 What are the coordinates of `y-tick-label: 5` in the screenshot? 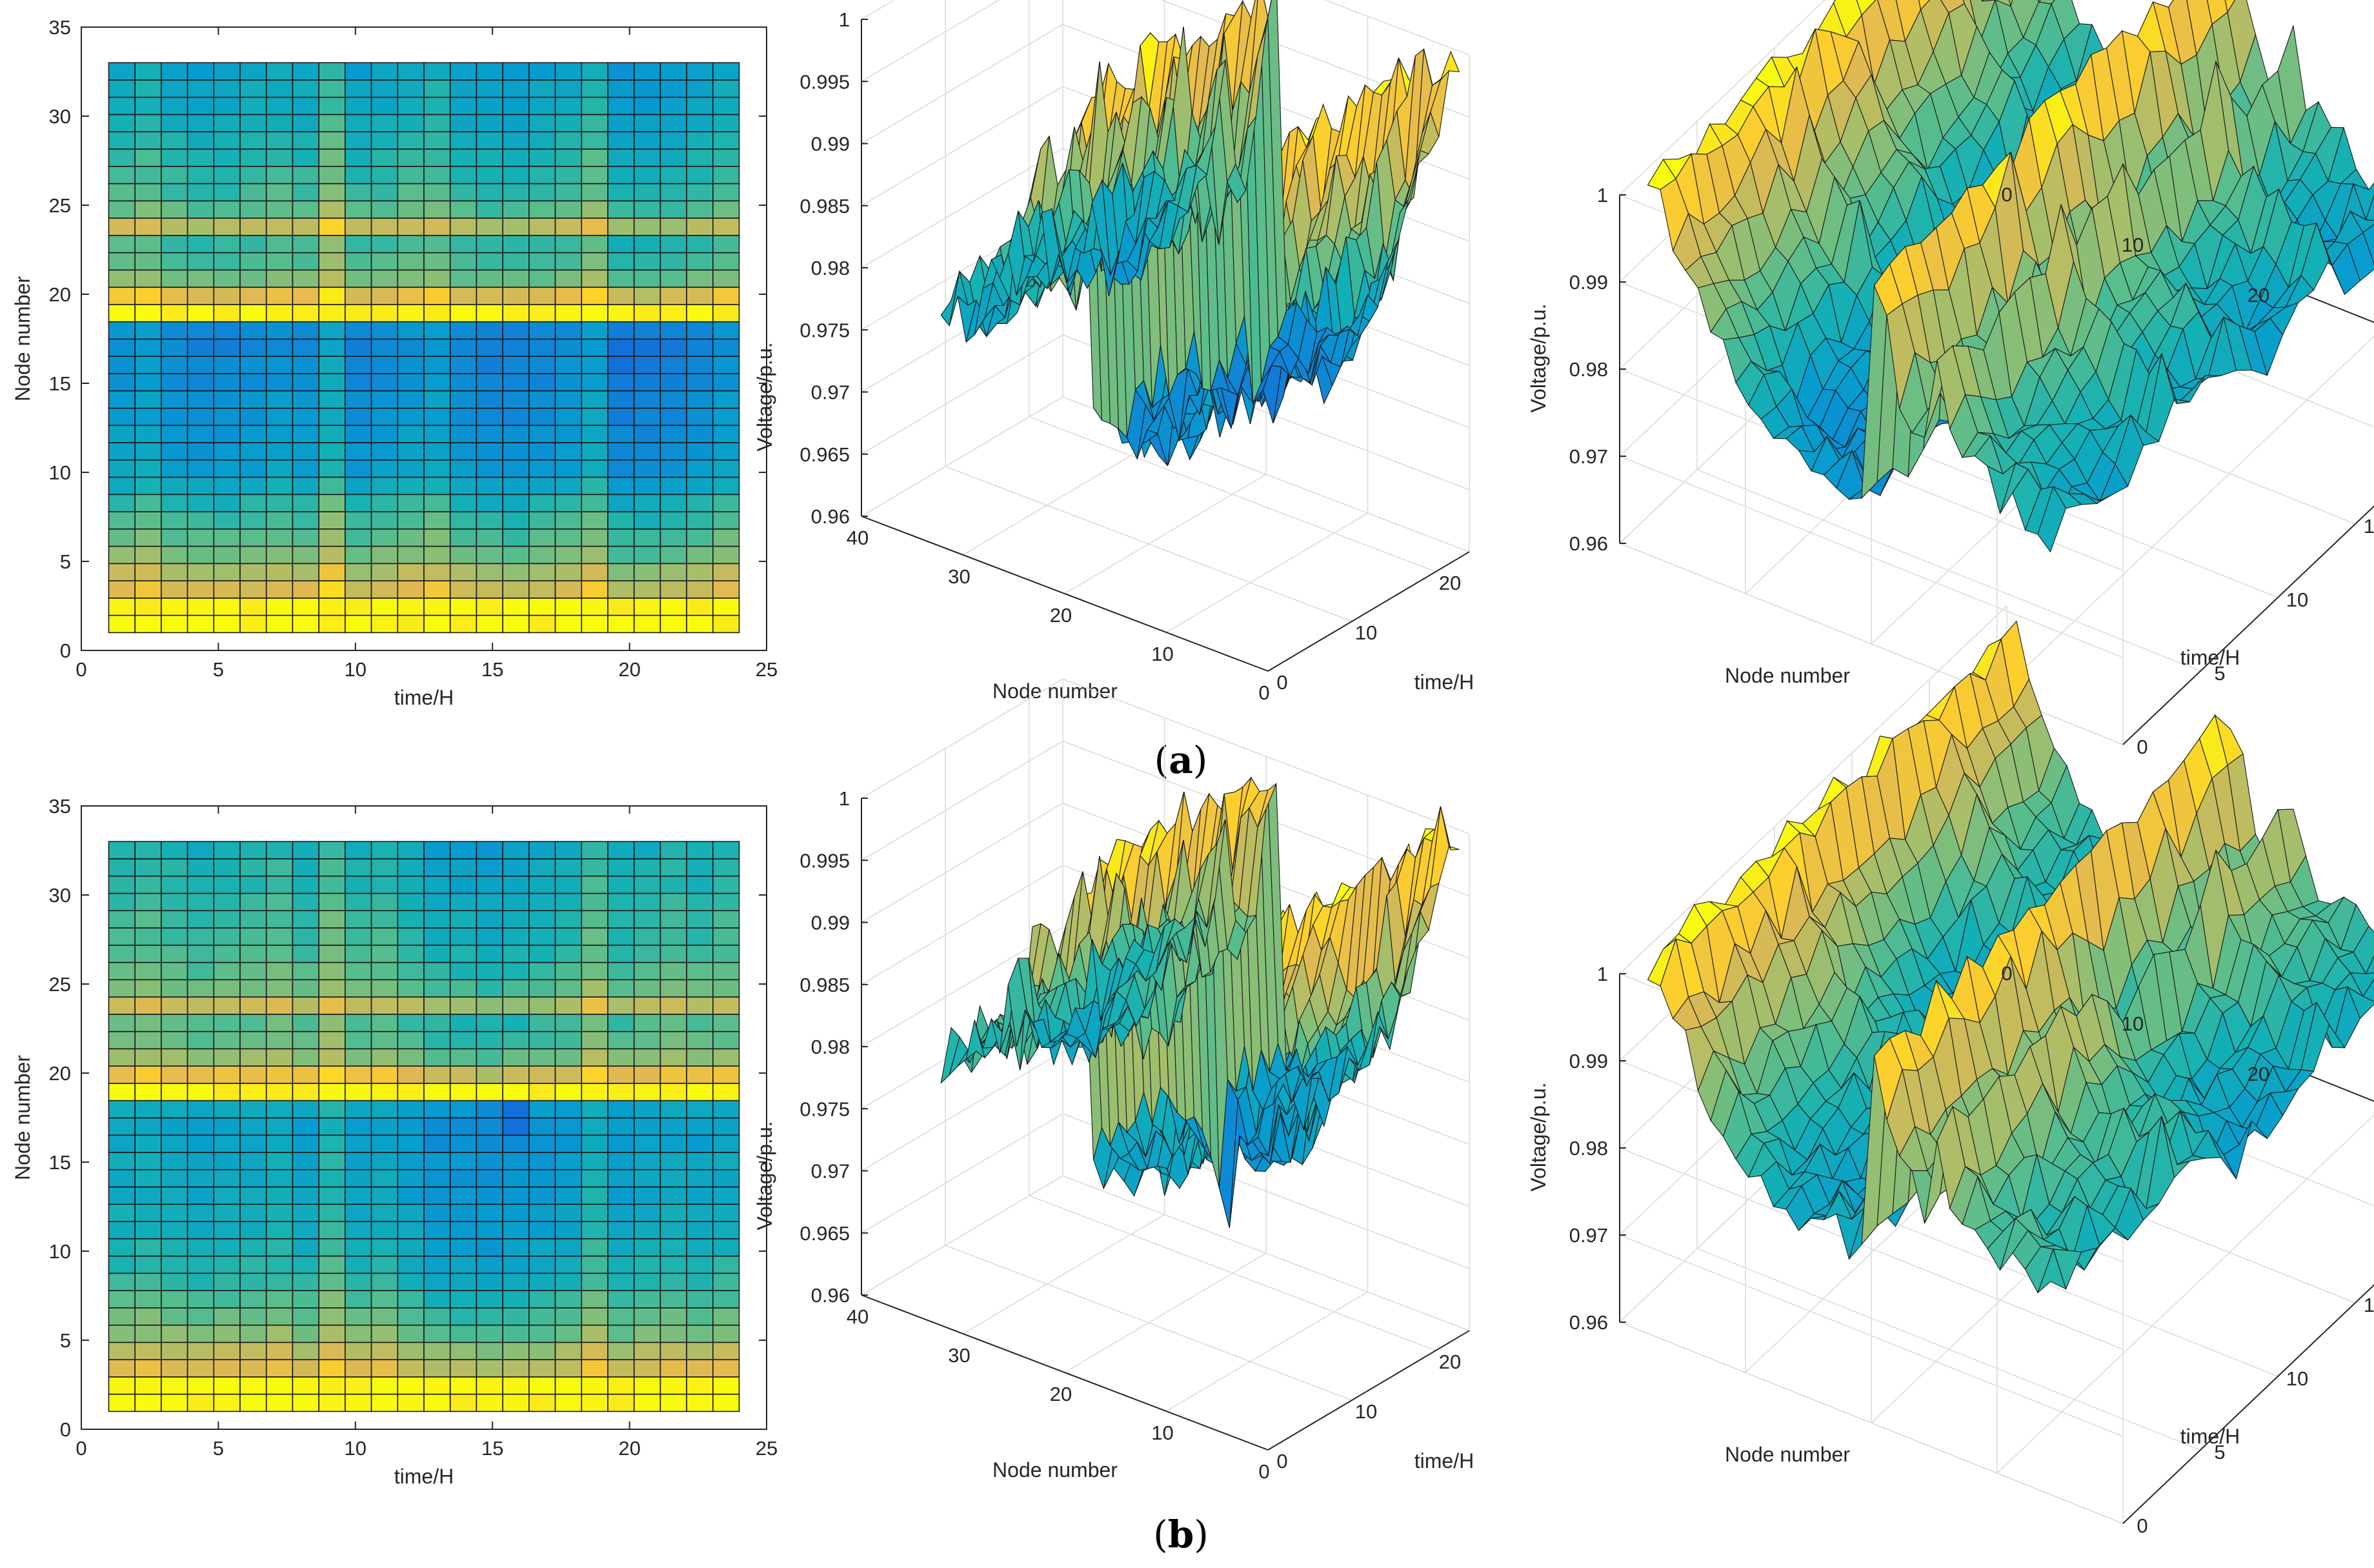 It's located at (65, 561).